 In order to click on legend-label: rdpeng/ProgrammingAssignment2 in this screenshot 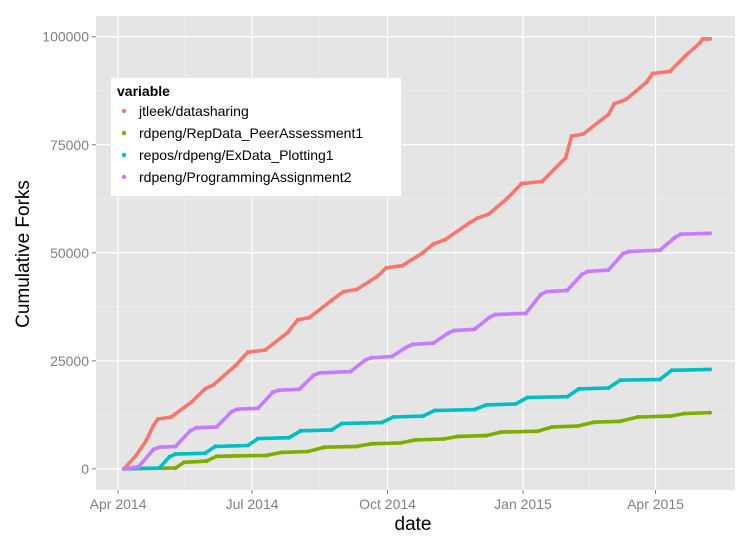, I will do `click(245, 177)`.